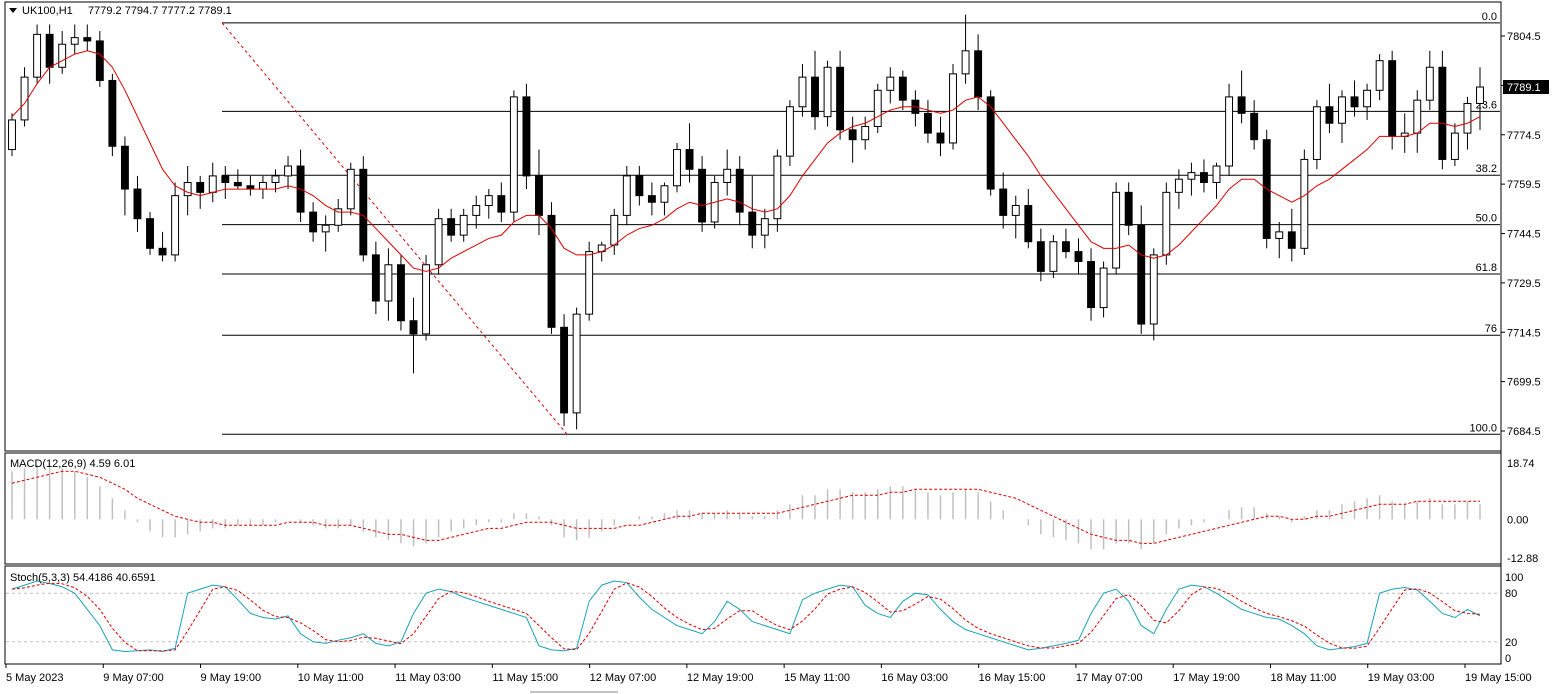 Image resolution: width=1559 pixels, height=694 pixels. I want to click on ohlc-readout: 7779.2 7794.7 7777.2 7789.1, so click(160, 11).